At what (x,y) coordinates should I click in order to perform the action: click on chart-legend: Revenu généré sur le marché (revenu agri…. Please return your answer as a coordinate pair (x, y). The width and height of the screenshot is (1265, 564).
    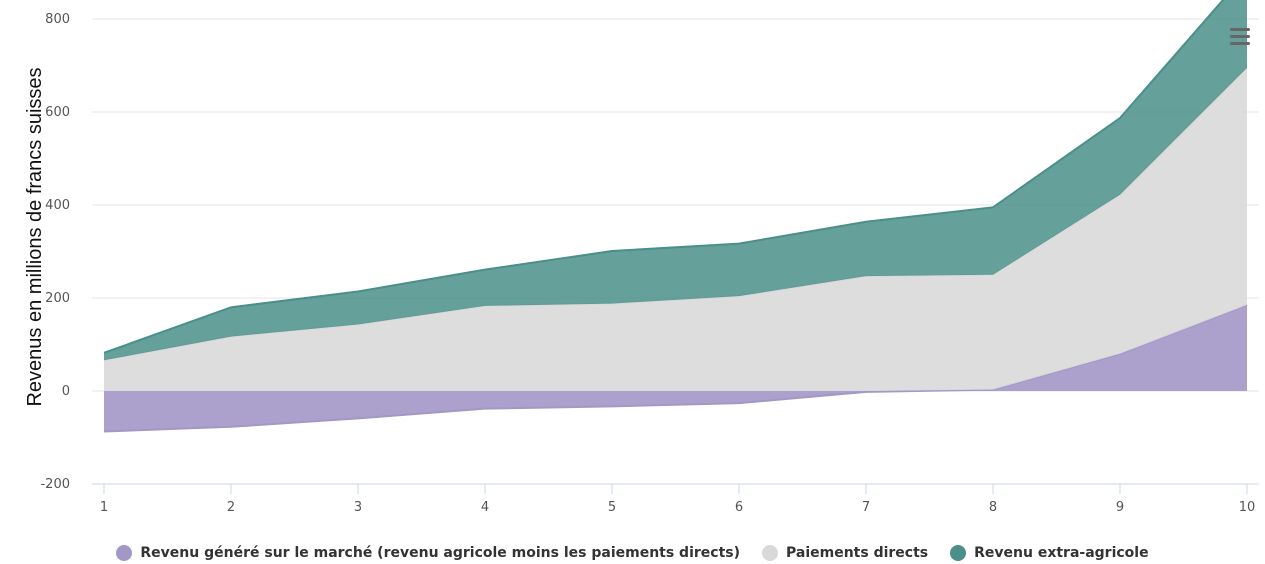
    Looking at the image, I should click on (632, 553).